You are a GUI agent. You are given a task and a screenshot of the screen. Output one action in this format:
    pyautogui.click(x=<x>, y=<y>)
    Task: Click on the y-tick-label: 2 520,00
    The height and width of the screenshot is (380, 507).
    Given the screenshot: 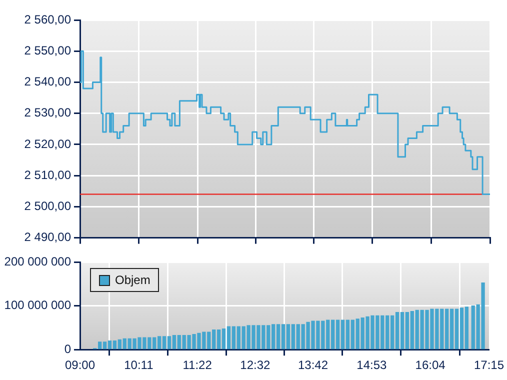 What is the action you would take?
    pyautogui.click(x=48, y=143)
    